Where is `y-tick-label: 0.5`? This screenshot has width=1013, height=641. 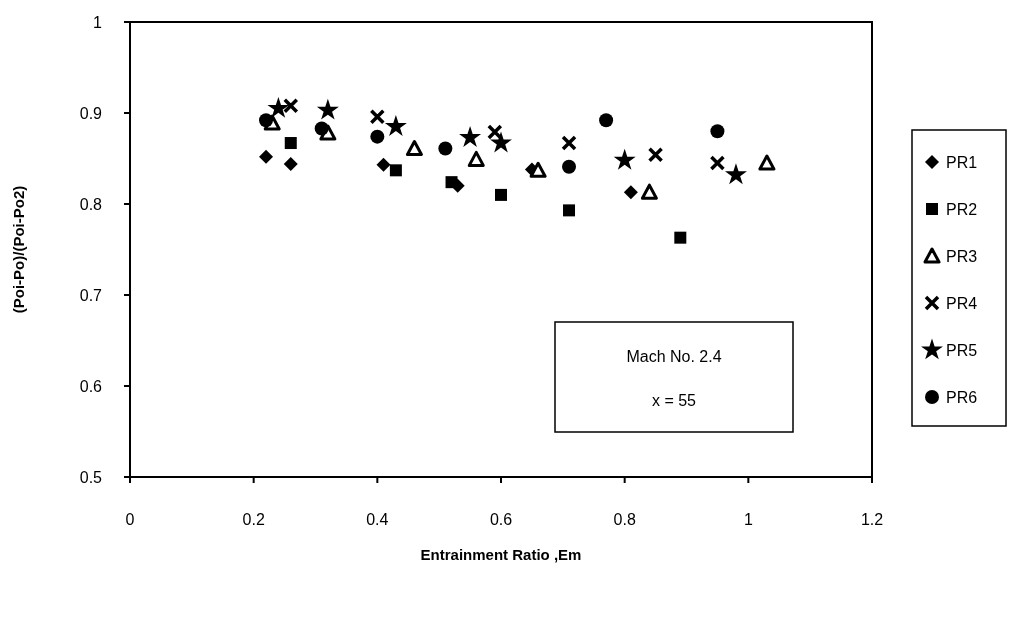 y-tick-label: 0.5 is located at coordinates (91, 477).